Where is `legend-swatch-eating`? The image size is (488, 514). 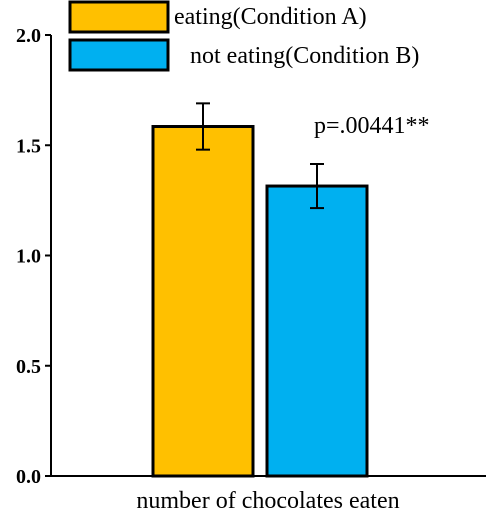 legend-swatch-eating is located at coordinates (119, 17).